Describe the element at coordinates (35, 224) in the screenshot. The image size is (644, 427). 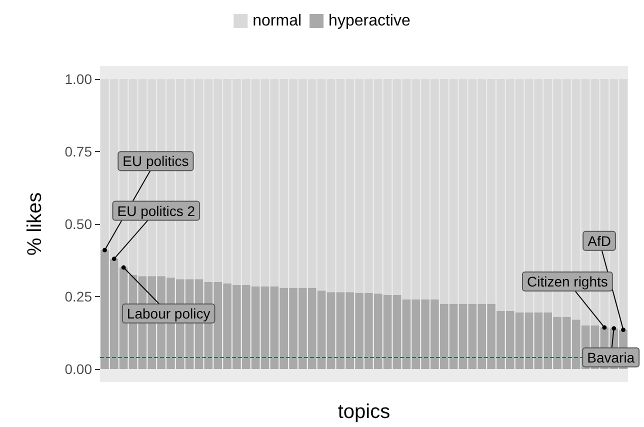
I see `y-axis-title: % likes` at that location.